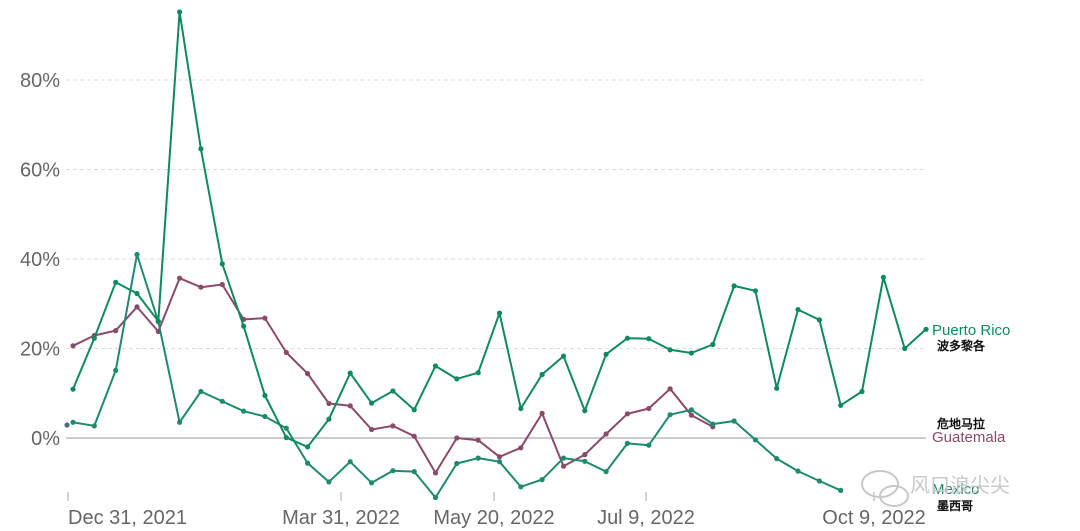  Describe the element at coordinates (956, 489) in the screenshot. I see `series-label: Mexico` at that location.